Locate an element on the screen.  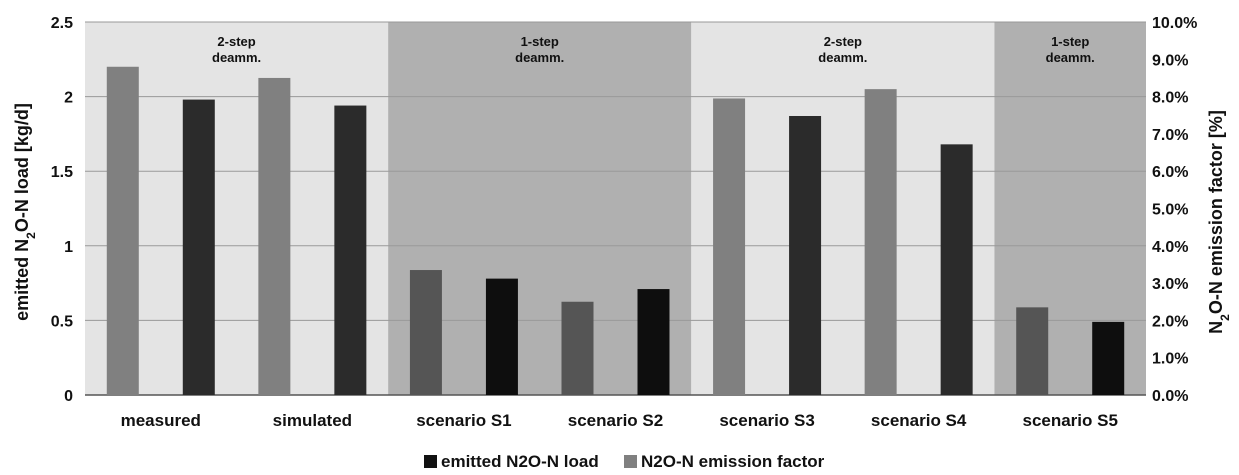
left-tick-label: 0.5 is located at coordinates (62, 321).